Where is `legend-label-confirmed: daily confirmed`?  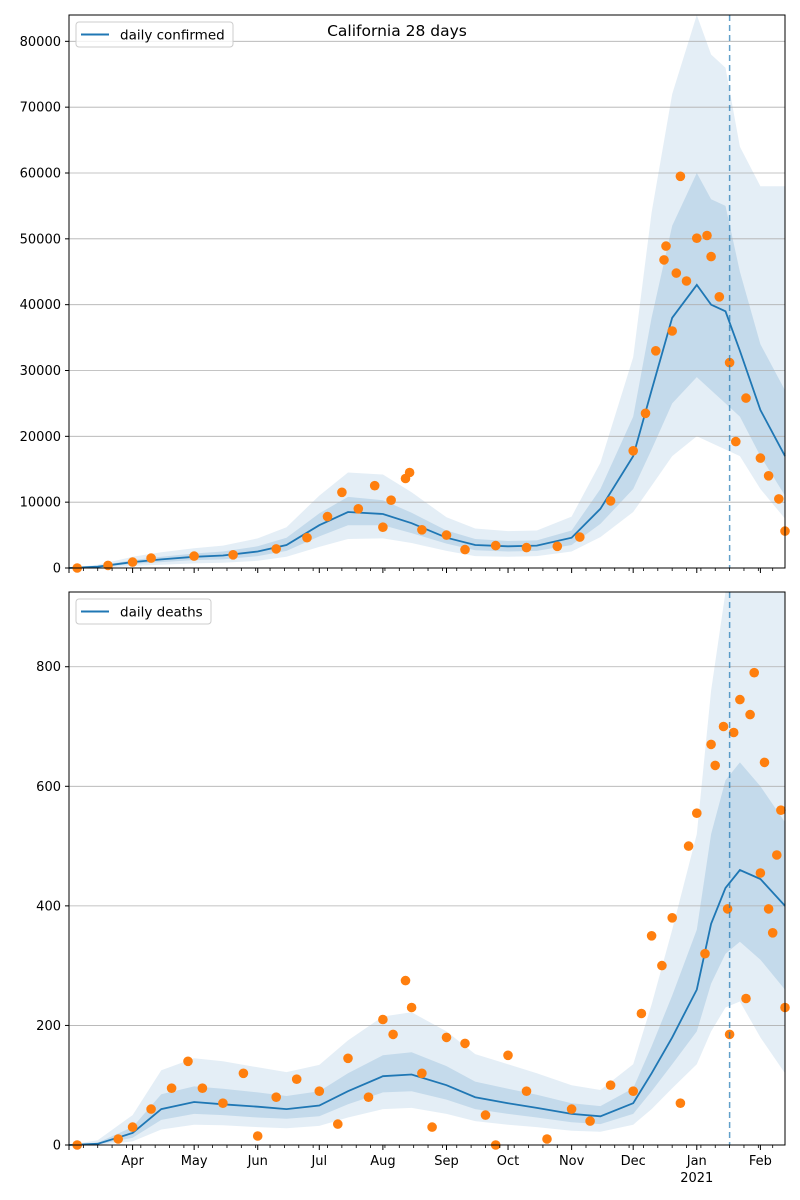 legend-label-confirmed: daily confirmed is located at coordinates (172, 36).